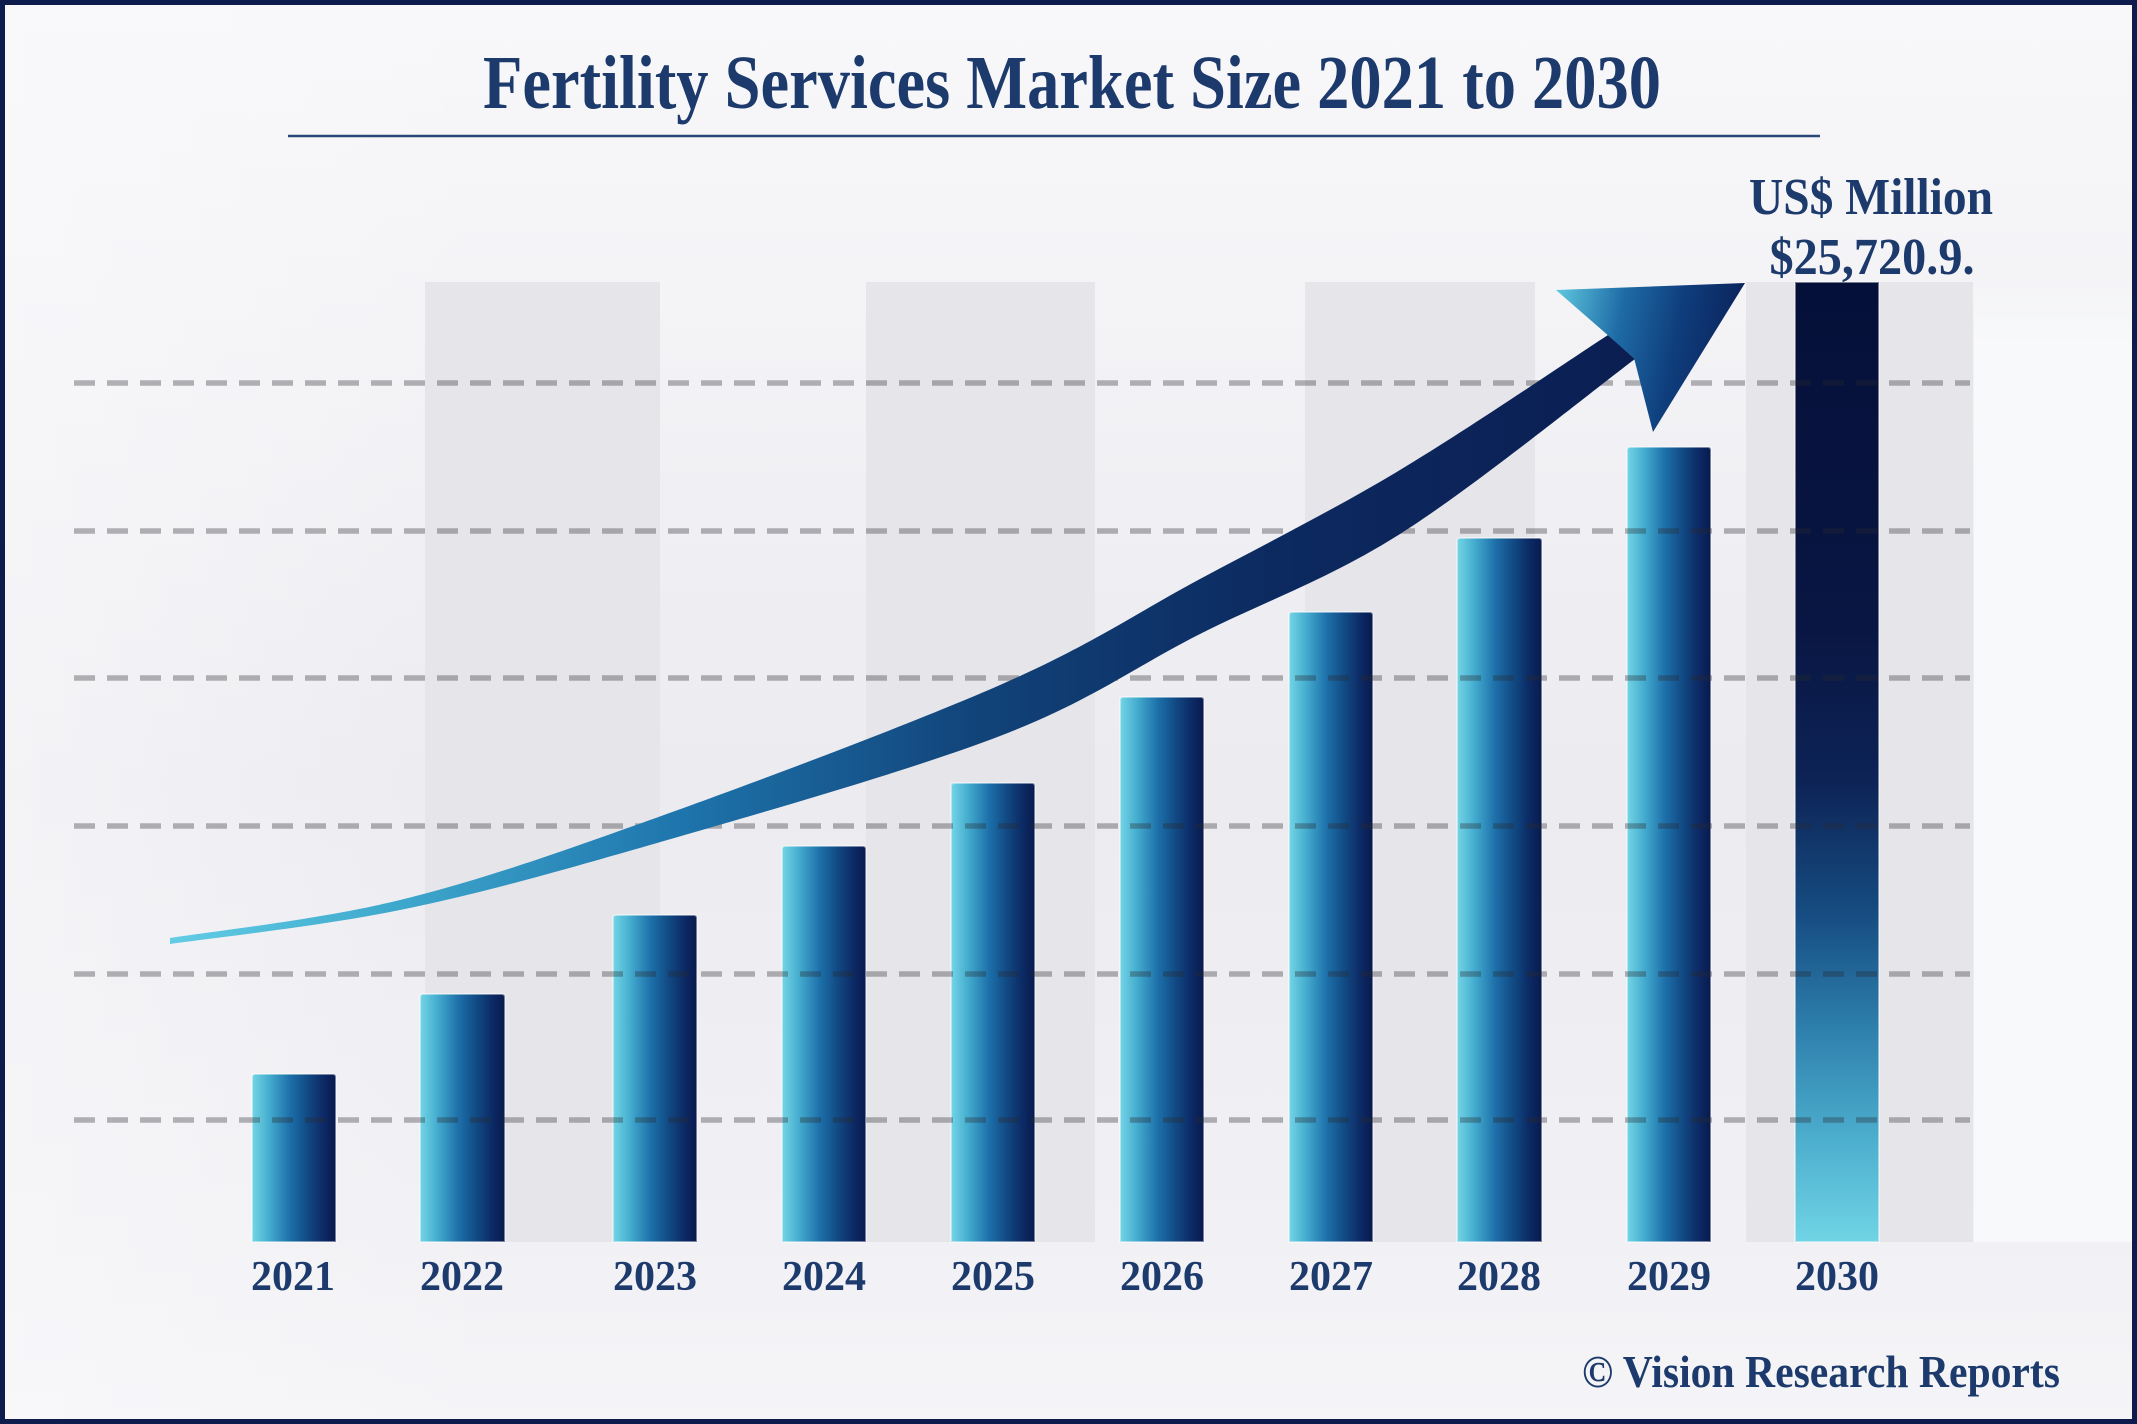 The width and height of the screenshot is (2137, 1424). What do you see at coordinates (1162, 1277) in the screenshot?
I see `svg-text: 2026` at bounding box center [1162, 1277].